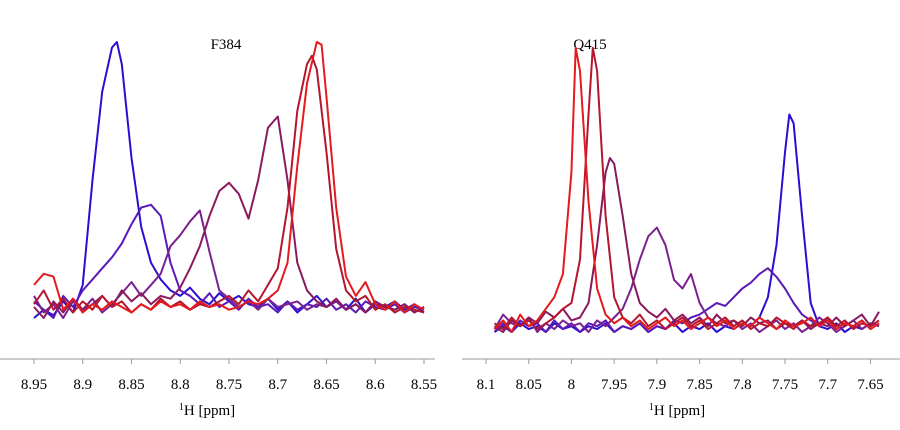 The image size is (900, 430). I want to click on x-axis-label-f384: 1H [ppm], so click(207, 411).